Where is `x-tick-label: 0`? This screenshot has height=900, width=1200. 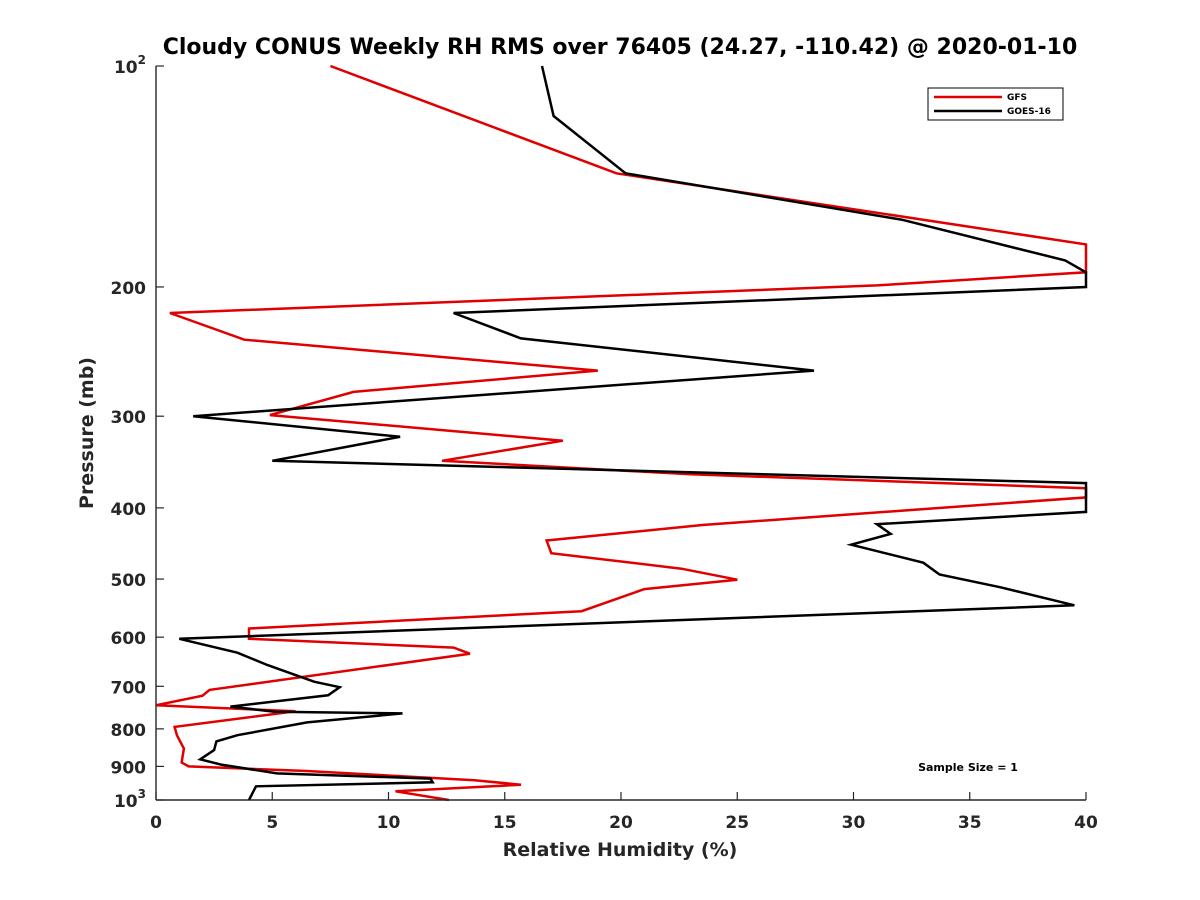
x-tick-label: 0 is located at coordinates (156, 823).